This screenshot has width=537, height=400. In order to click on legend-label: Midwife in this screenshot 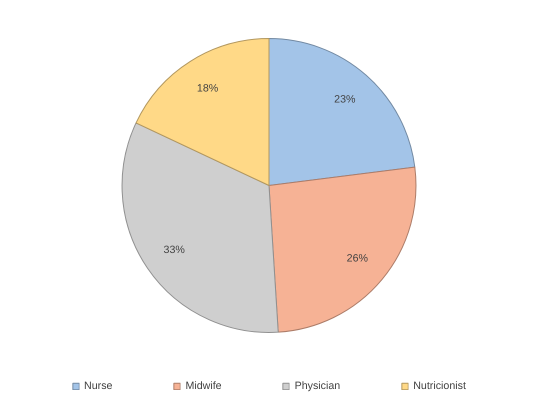, I will do `click(203, 386)`.